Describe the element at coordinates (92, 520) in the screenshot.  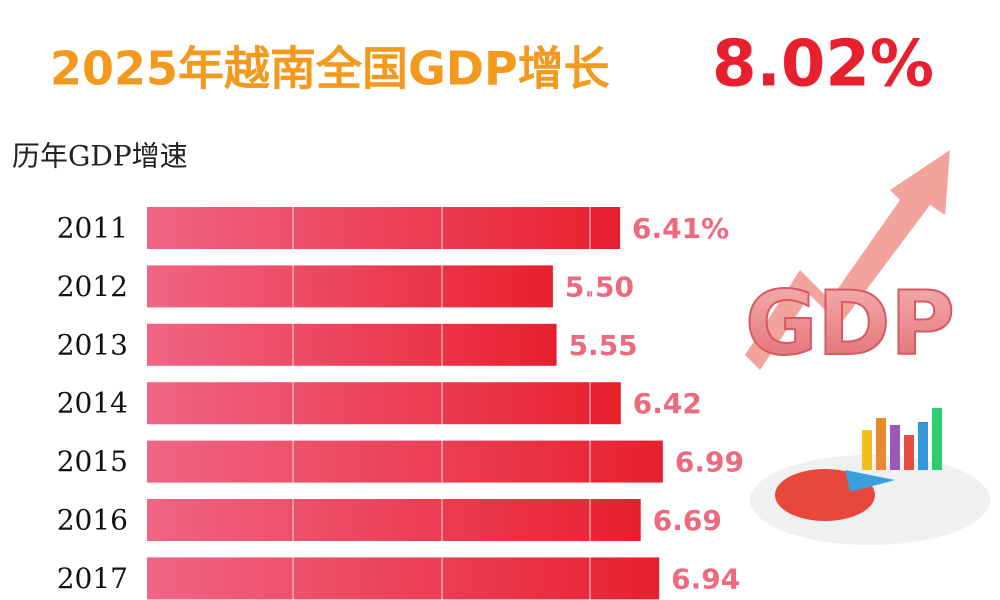
I see `y-tick-label: 2016` at that location.